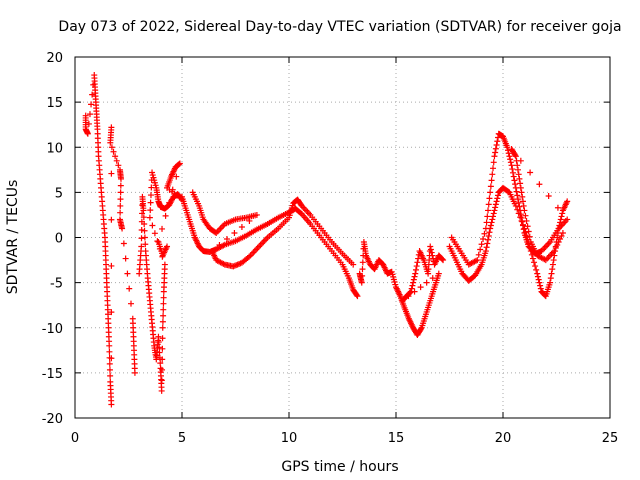 Image resolution: width=640 pixels, height=480 pixels. What do you see at coordinates (289, 438) in the screenshot?
I see `x-tick-label: 10` at bounding box center [289, 438].